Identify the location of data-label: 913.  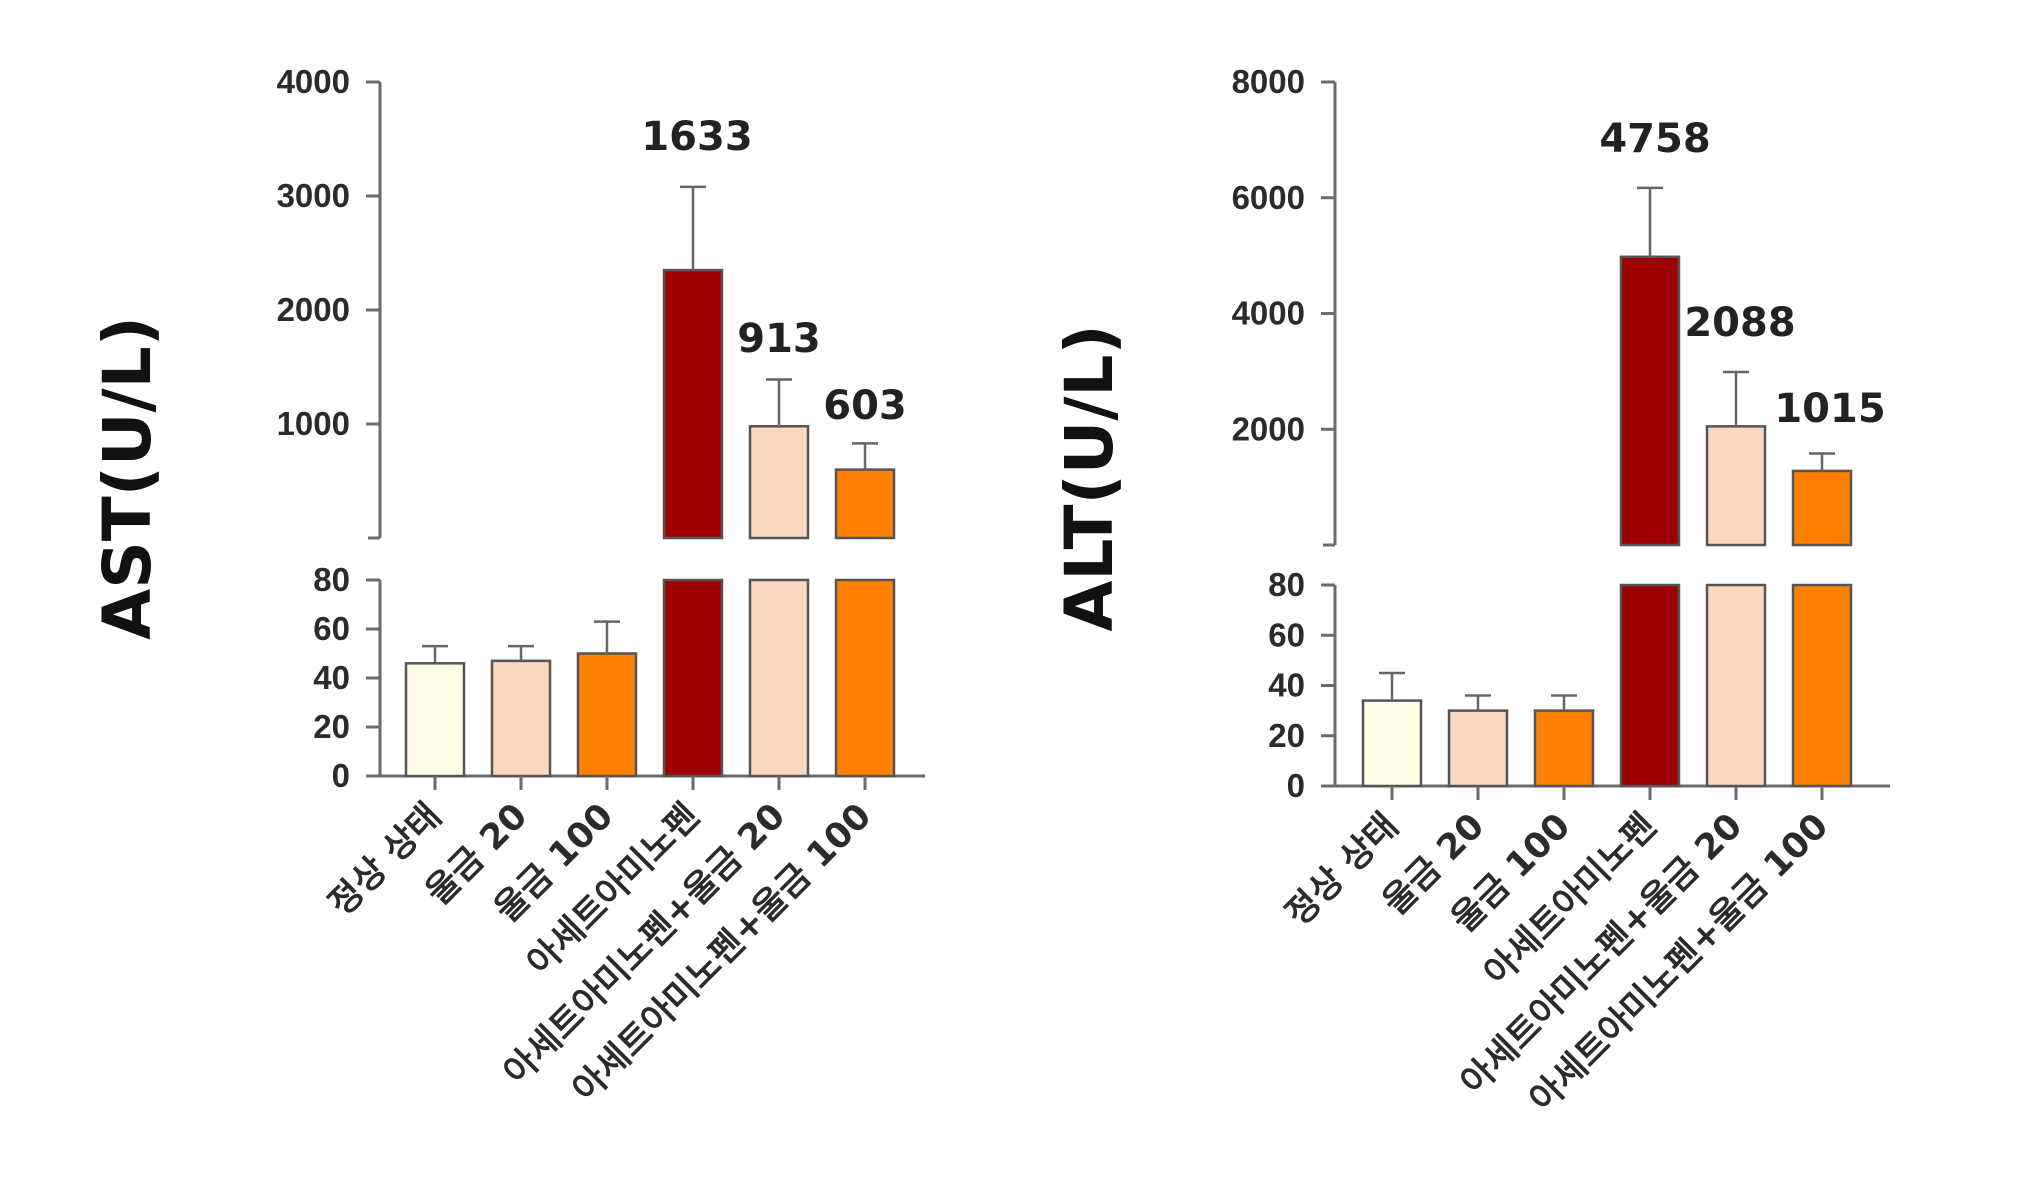
(779, 339).